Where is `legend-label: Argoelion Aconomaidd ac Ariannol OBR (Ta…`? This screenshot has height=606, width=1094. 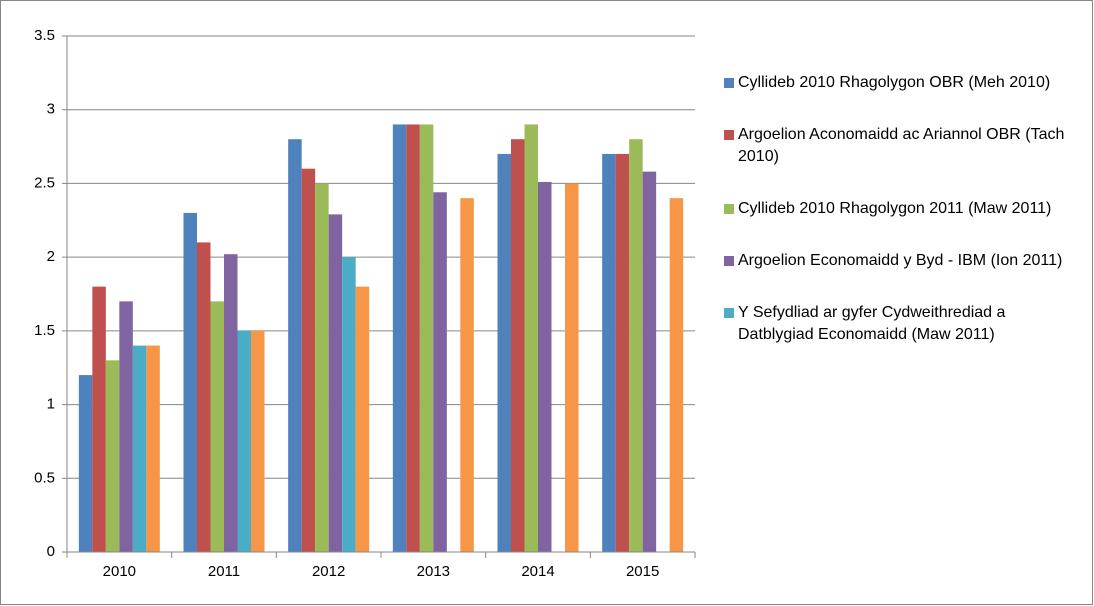
legend-label: Argoelion Aconomaidd ac Ariannol OBR (Ta… is located at coordinates (901, 145).